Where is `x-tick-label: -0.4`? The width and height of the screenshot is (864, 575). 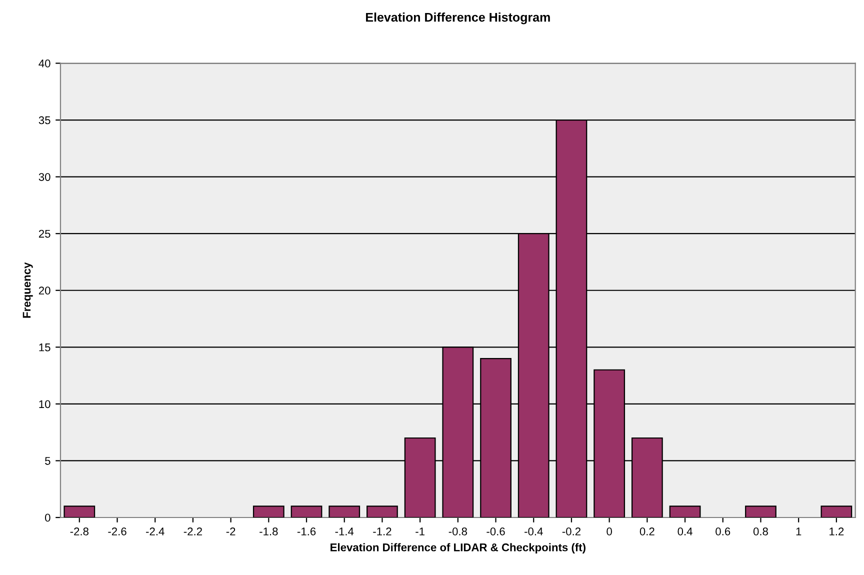 x-tick-label: -0.4 is located at coordinates (533, 532).